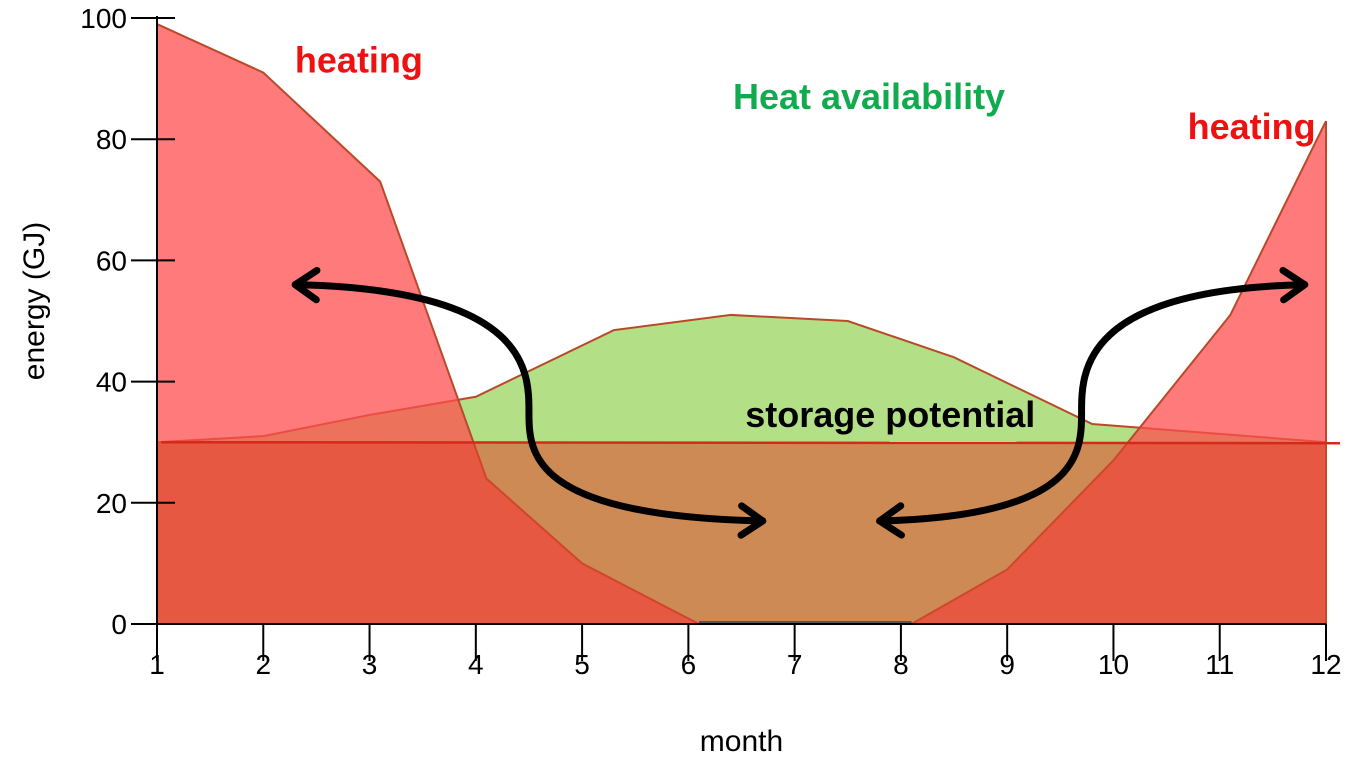 This screenshot has width=1370, height=757. What do you see at coordinates (901, 664) in the screenshot?
I see `x-tick-label: 8` at bounding box center [901, 664].